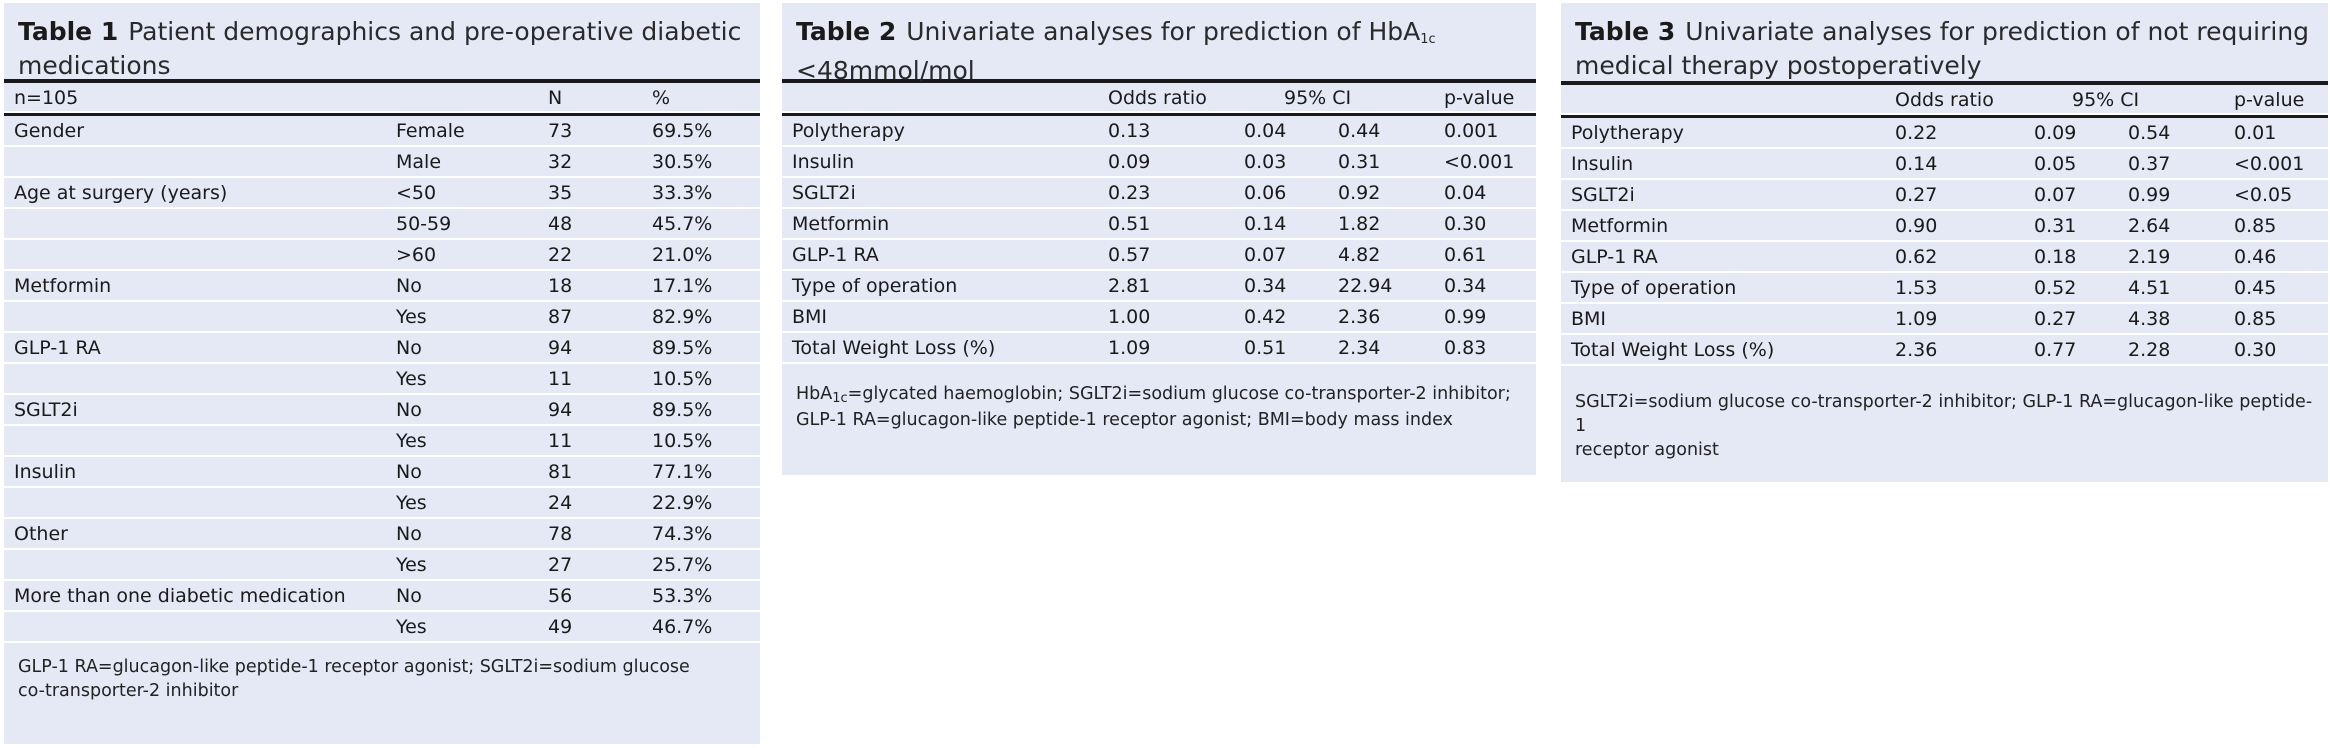  Describe the element at coordinates (1944, 83) in the screenshot. I see `table-3-top-rule` at that location.